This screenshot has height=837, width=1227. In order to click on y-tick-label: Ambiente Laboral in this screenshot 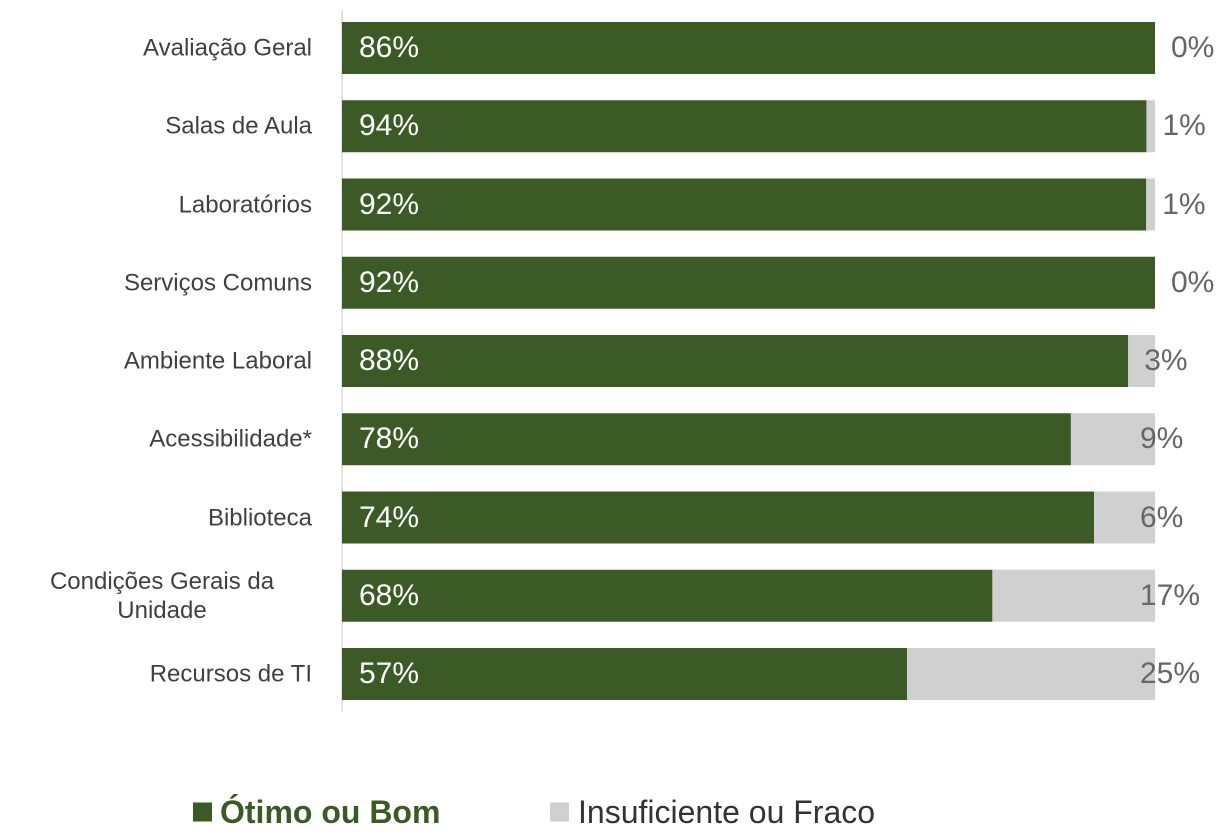, I will do `click(217, 361)`.